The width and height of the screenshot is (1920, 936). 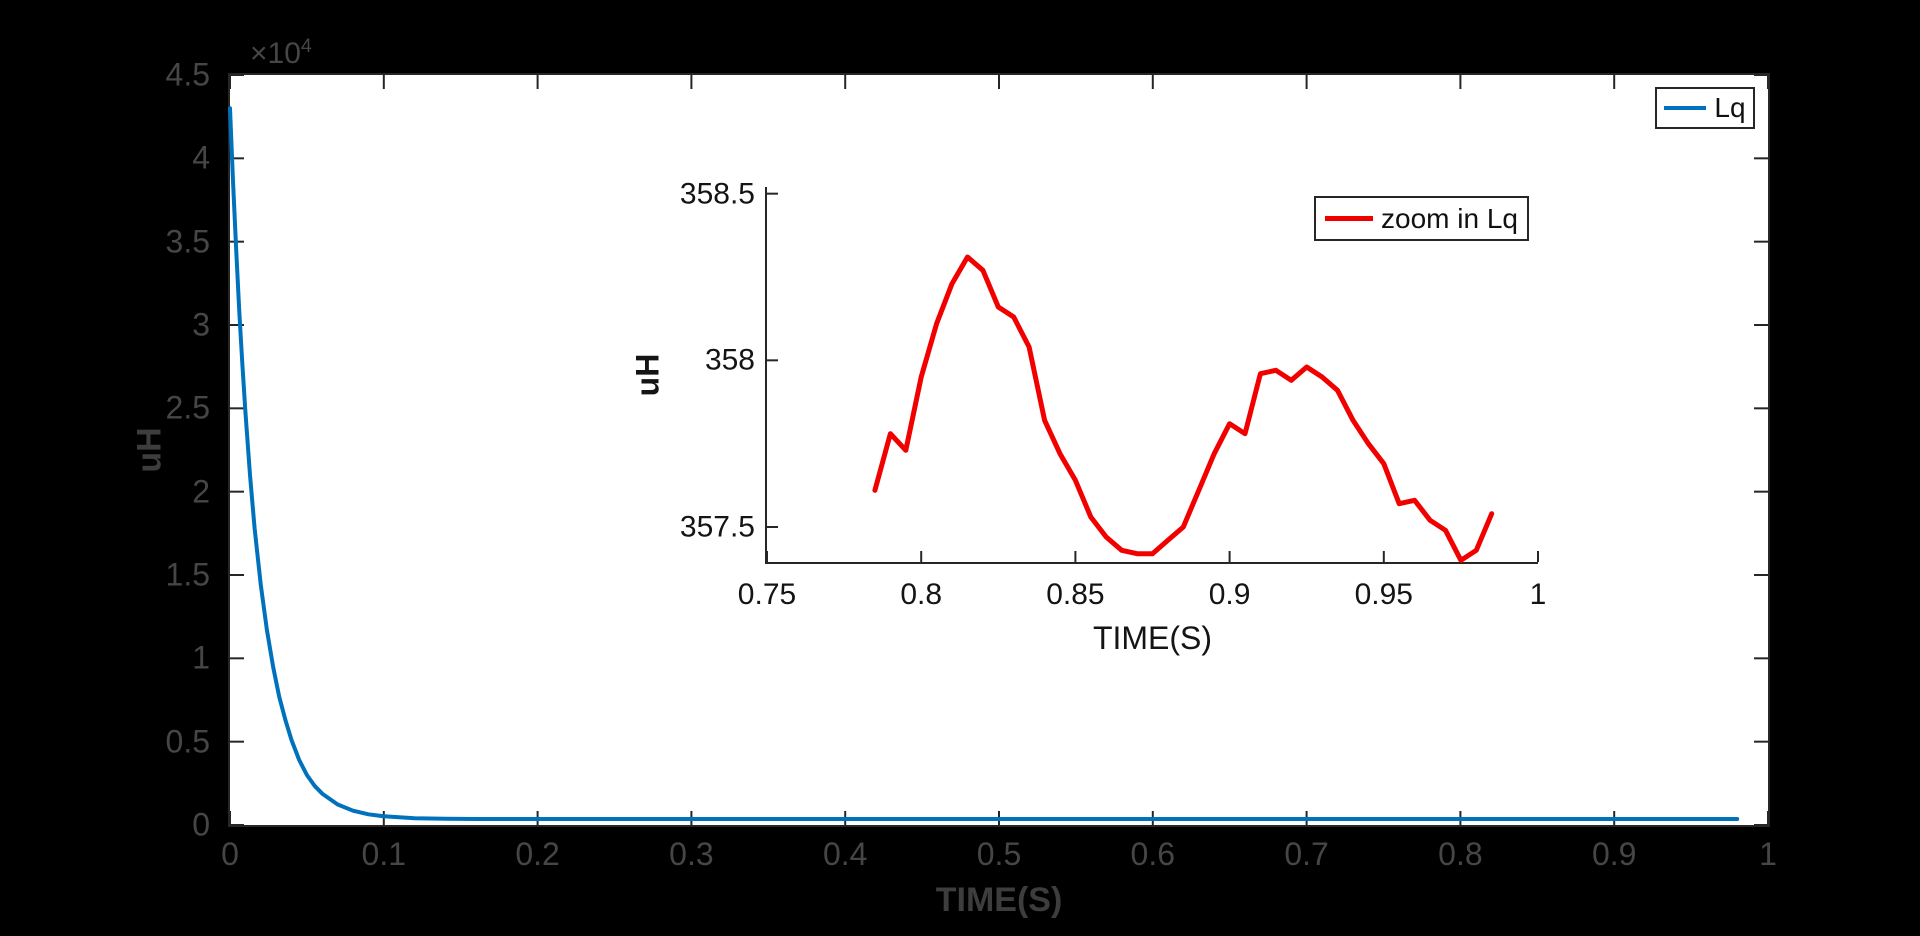 I want to click on main-tick-label-x: 0.8, so click(x=1460, y=854).